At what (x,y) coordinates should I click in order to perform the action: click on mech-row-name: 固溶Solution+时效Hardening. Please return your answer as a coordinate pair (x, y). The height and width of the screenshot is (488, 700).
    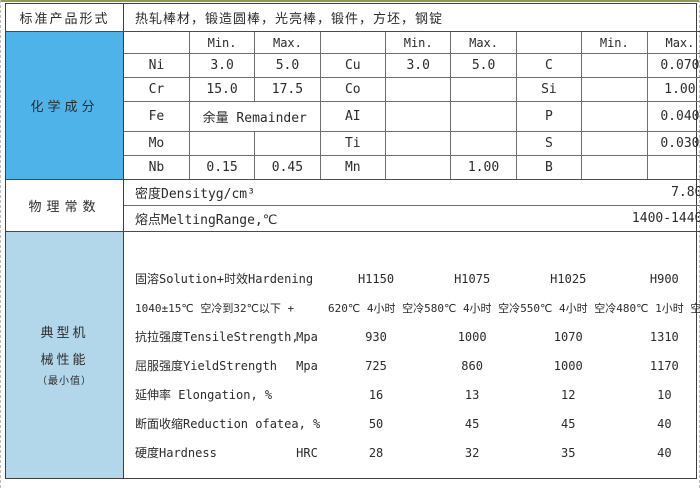
    Looking at the image, I should click on (224, 279).